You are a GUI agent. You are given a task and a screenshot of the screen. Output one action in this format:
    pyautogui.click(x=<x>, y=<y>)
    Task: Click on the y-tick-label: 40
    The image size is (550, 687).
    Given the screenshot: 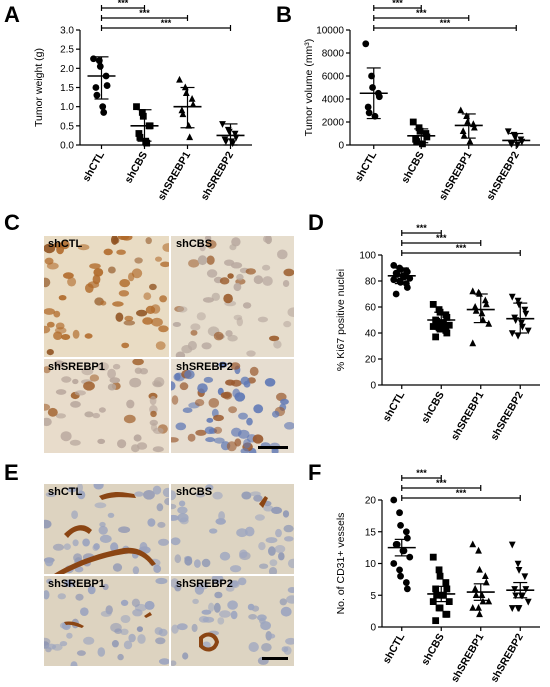 What is the action you would take?
    pyautogui.click(x=371, y=334)
    